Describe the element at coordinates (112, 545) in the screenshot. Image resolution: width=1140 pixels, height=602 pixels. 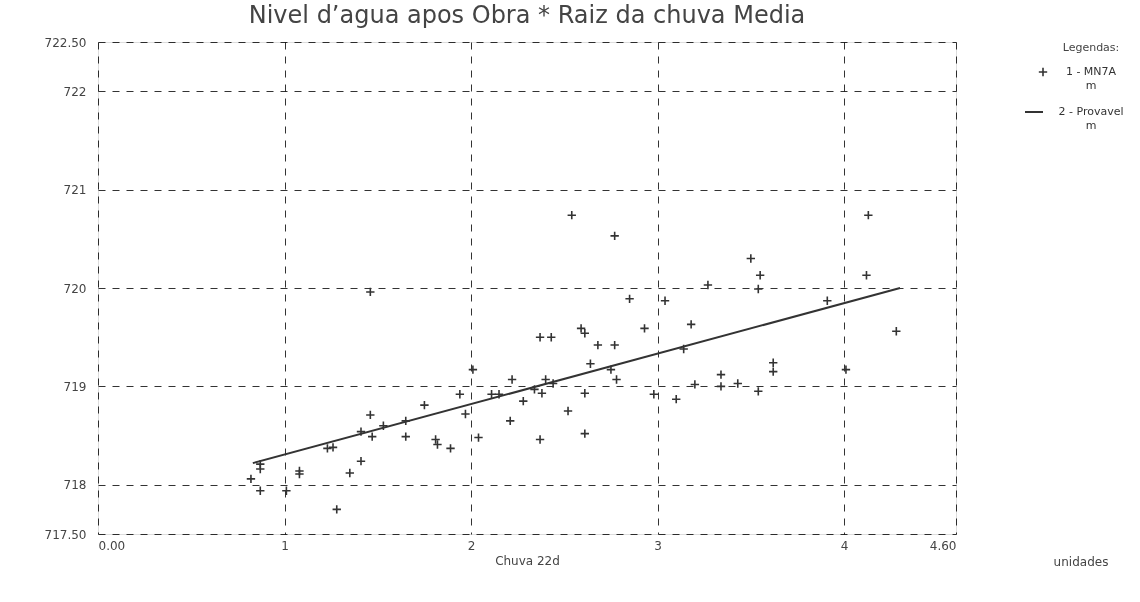
I see `x-tick-label: 0.00` at that location.